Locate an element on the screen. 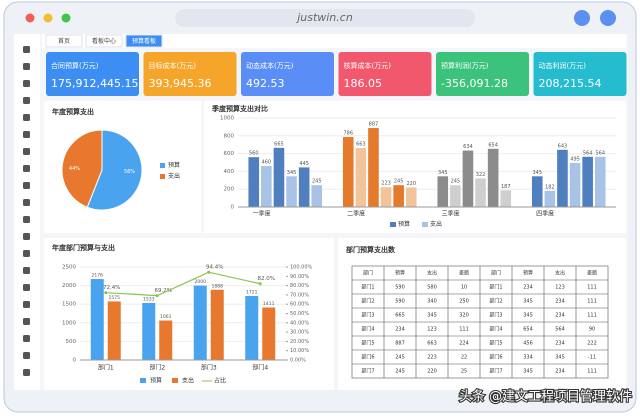 This screenshot has width=640, height=419. bar-label: 1888 is located at coordinates (218, 286).